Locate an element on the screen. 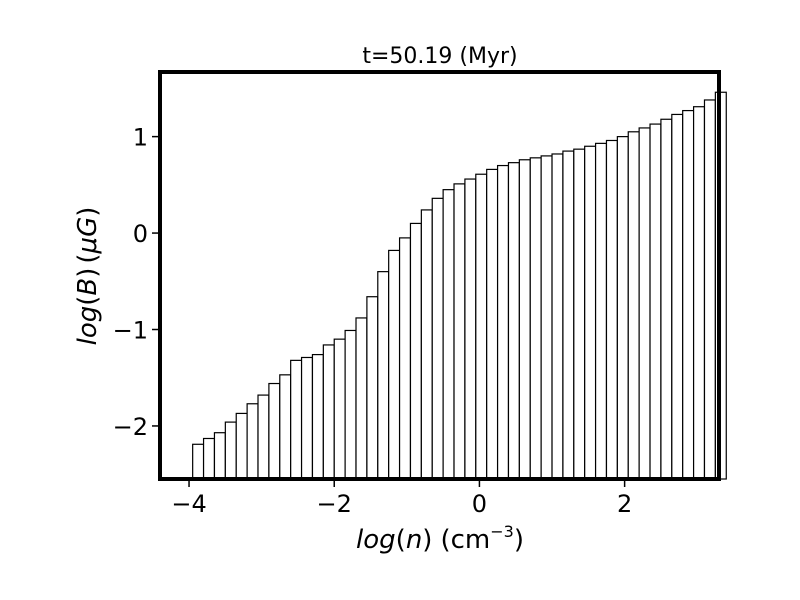 The height and width of the screenshot is (600, 800). x-tick-label: 2 is located at coordinates (624, 504).